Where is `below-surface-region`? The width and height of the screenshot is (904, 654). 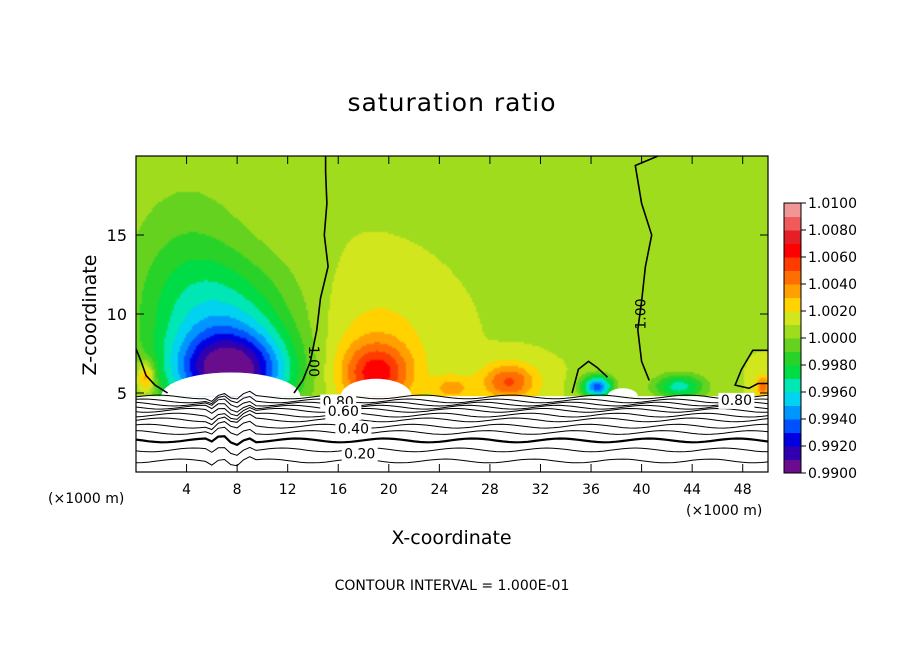
below-surface-region is located at coordinates (452, 422).